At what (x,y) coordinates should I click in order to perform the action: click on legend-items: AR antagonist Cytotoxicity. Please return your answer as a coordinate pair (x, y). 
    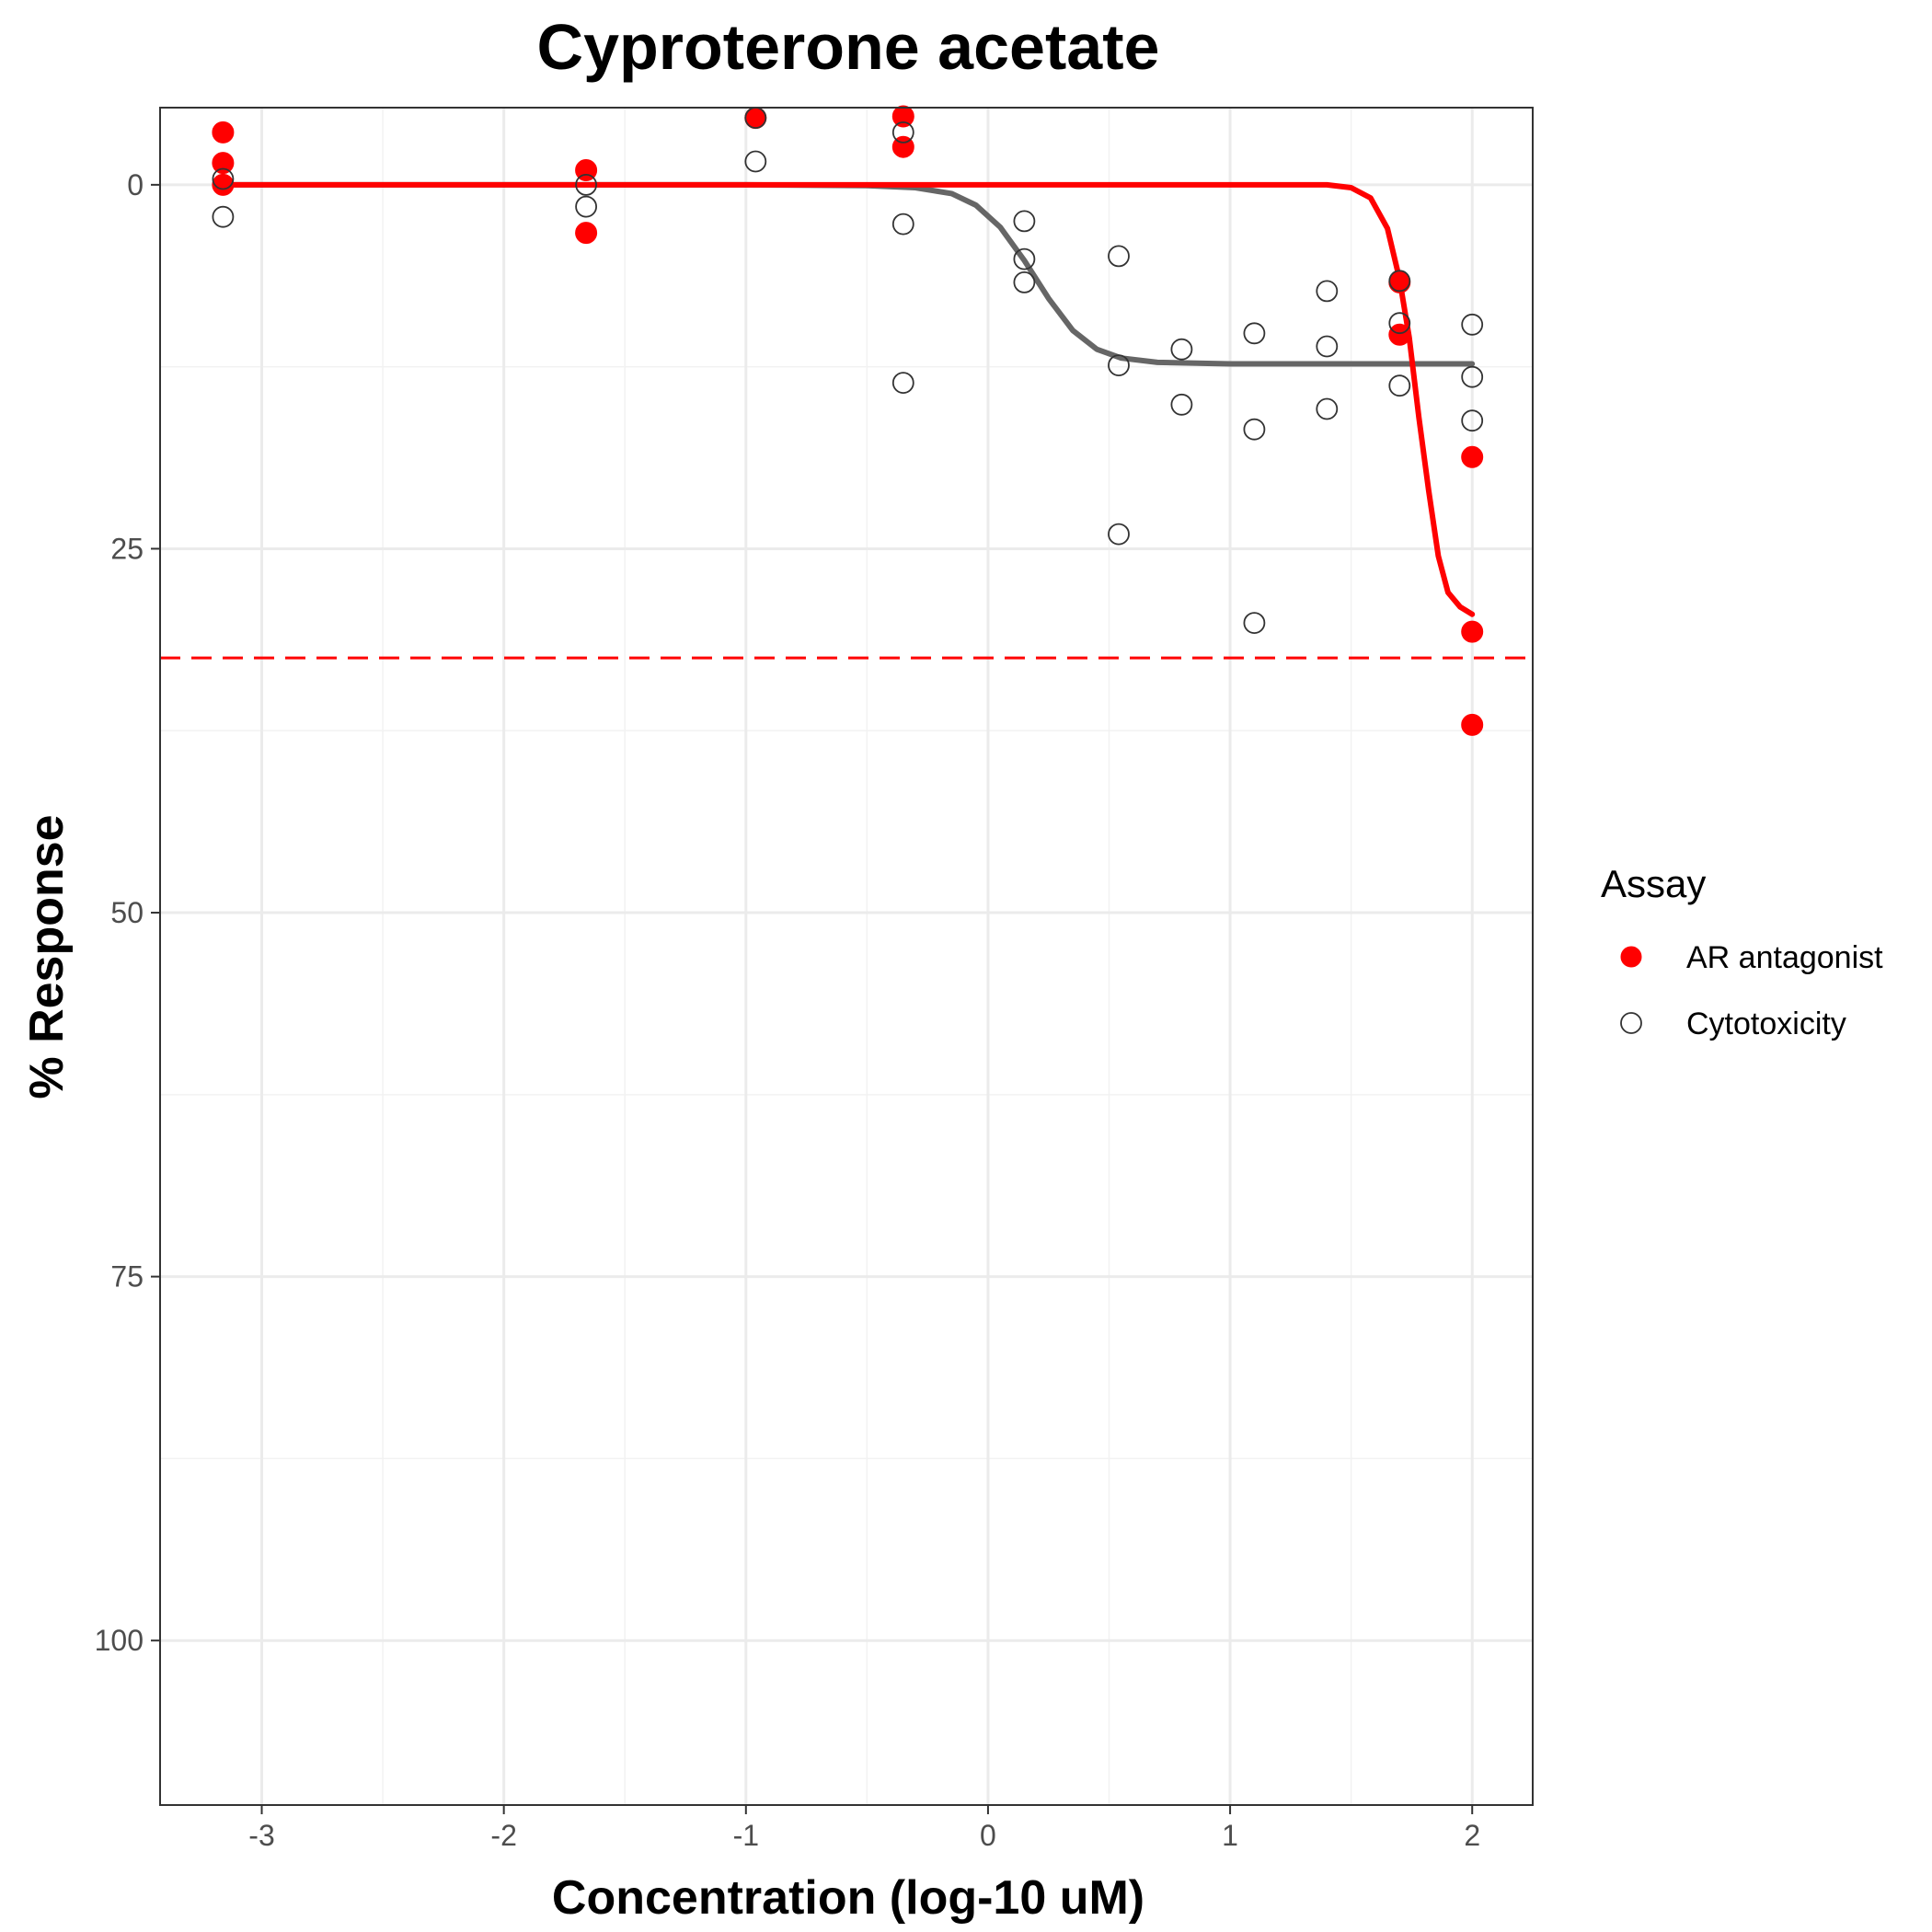
    Looking at the image, I should click on (1751, 991).